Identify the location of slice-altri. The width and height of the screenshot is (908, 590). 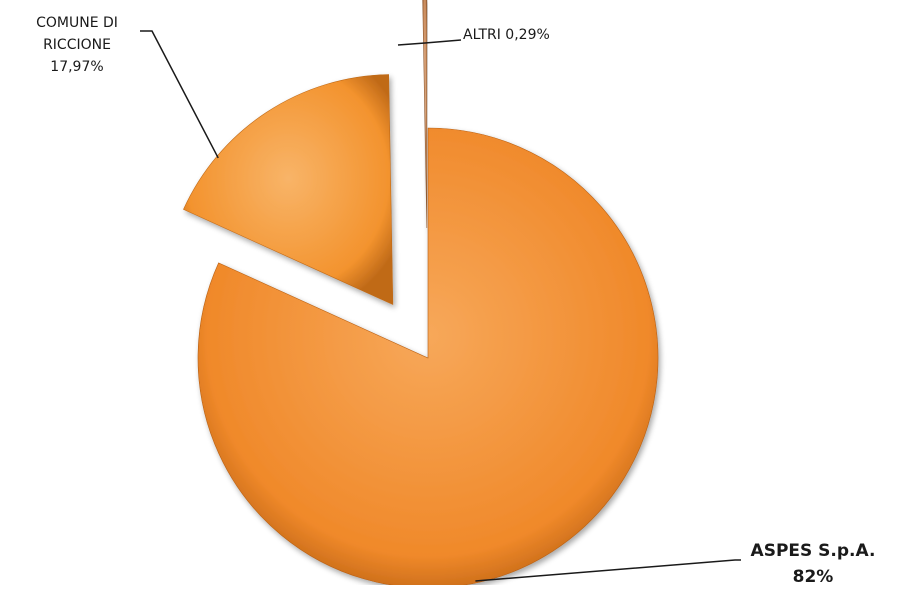
(425, 114).